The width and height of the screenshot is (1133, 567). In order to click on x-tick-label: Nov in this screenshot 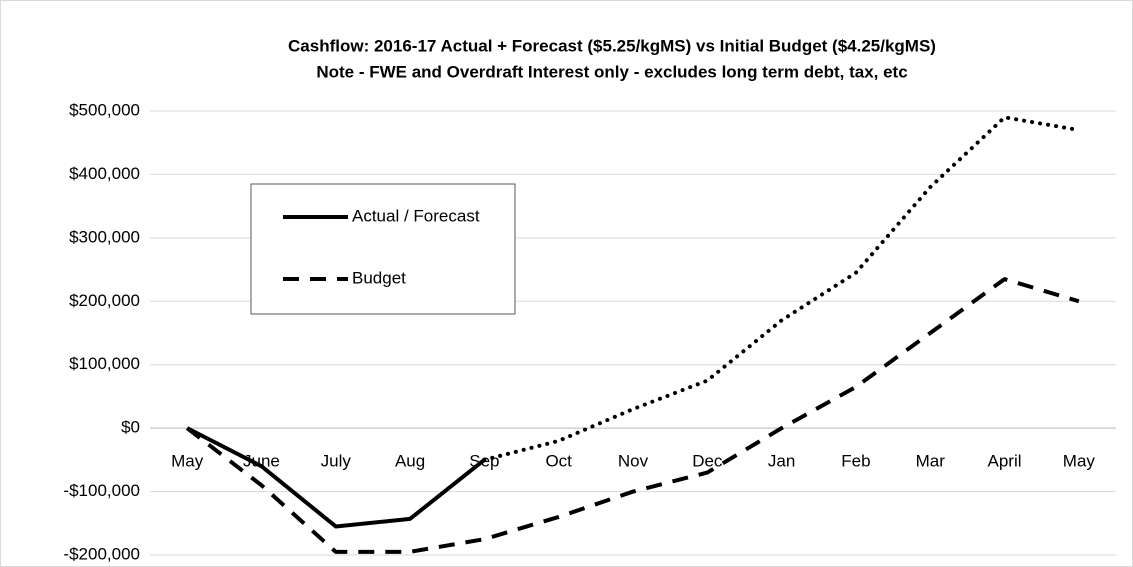, I will do `click(633, 461)`.